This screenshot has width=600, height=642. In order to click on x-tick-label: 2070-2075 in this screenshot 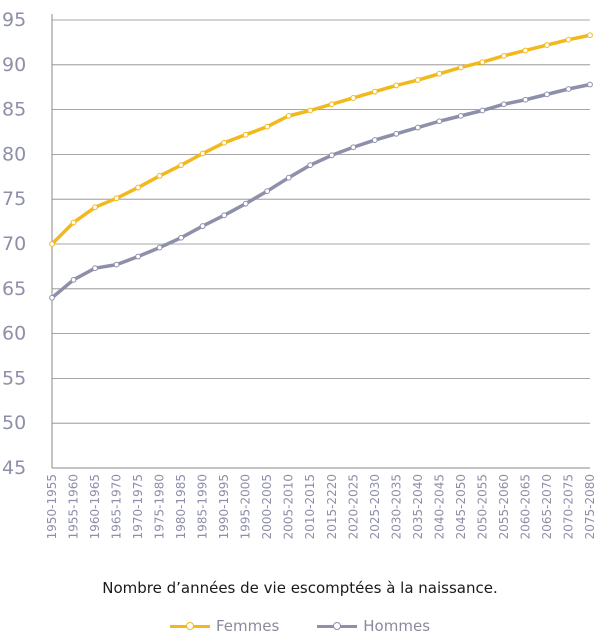, I will do `click(568, 506)`.